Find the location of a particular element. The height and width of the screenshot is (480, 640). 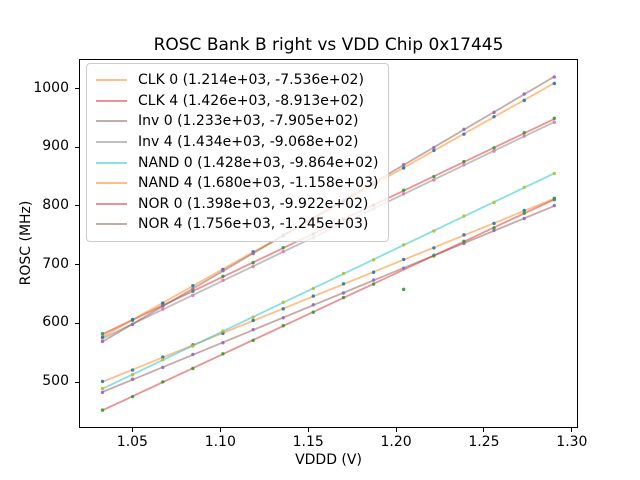

legend-label: Inv 0 (1.233e+03, -7.905e+02) is located at coordinates (248, 121).